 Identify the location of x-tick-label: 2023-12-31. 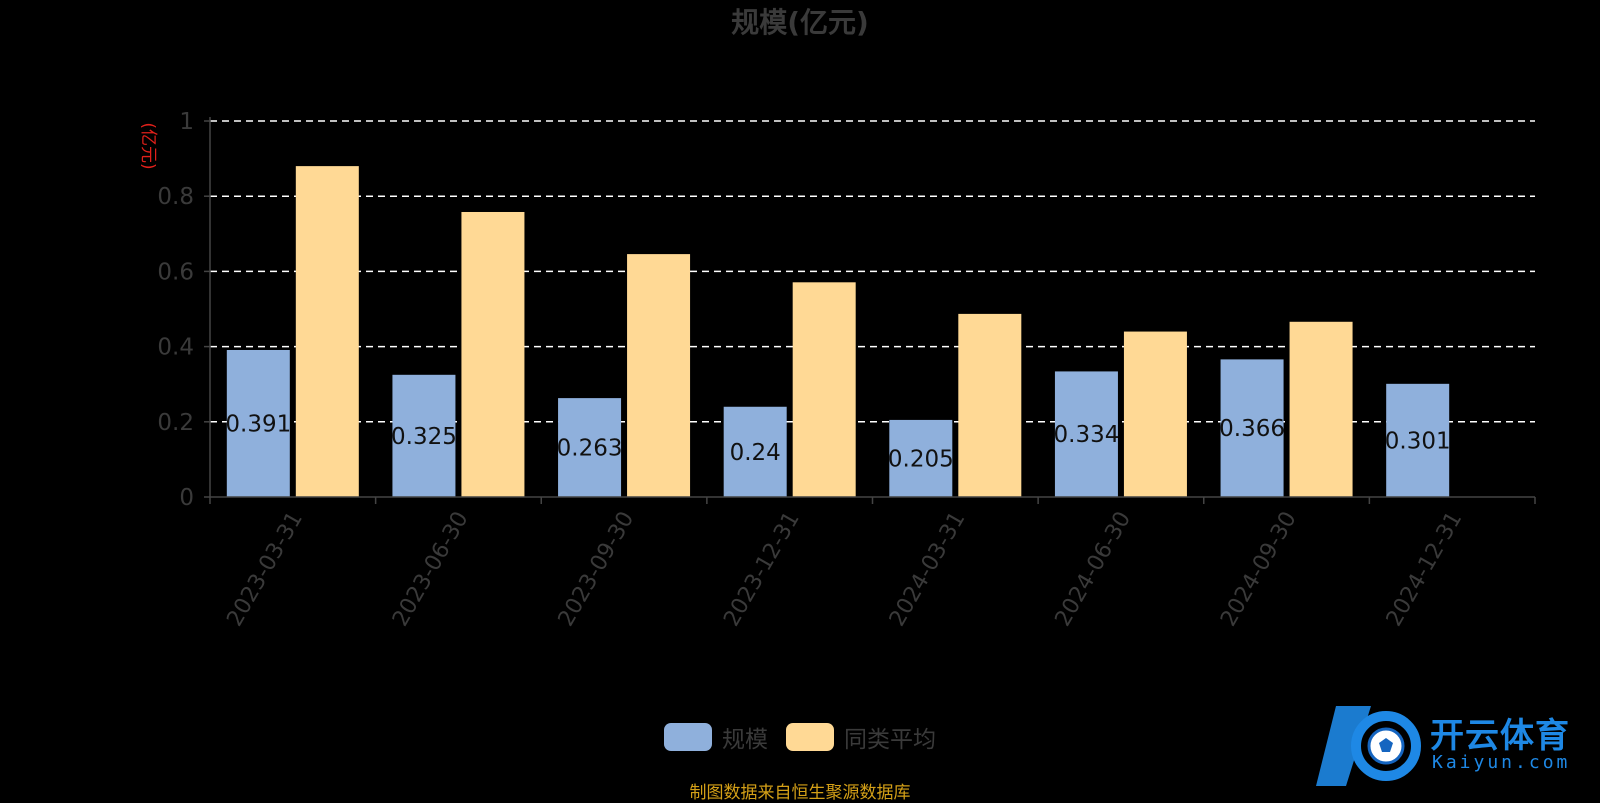
(762, 569).